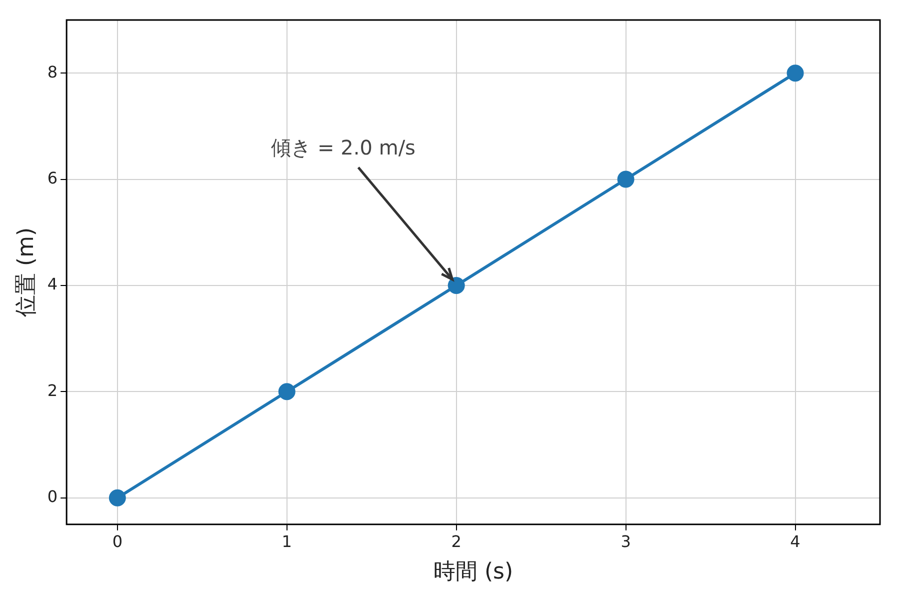 The height and width of the screenshot is (600, 900). What do you see at coordinates (52, 178) in the screenshot?
I see `y-tick-label: 6` at bounding box center [52, 178].